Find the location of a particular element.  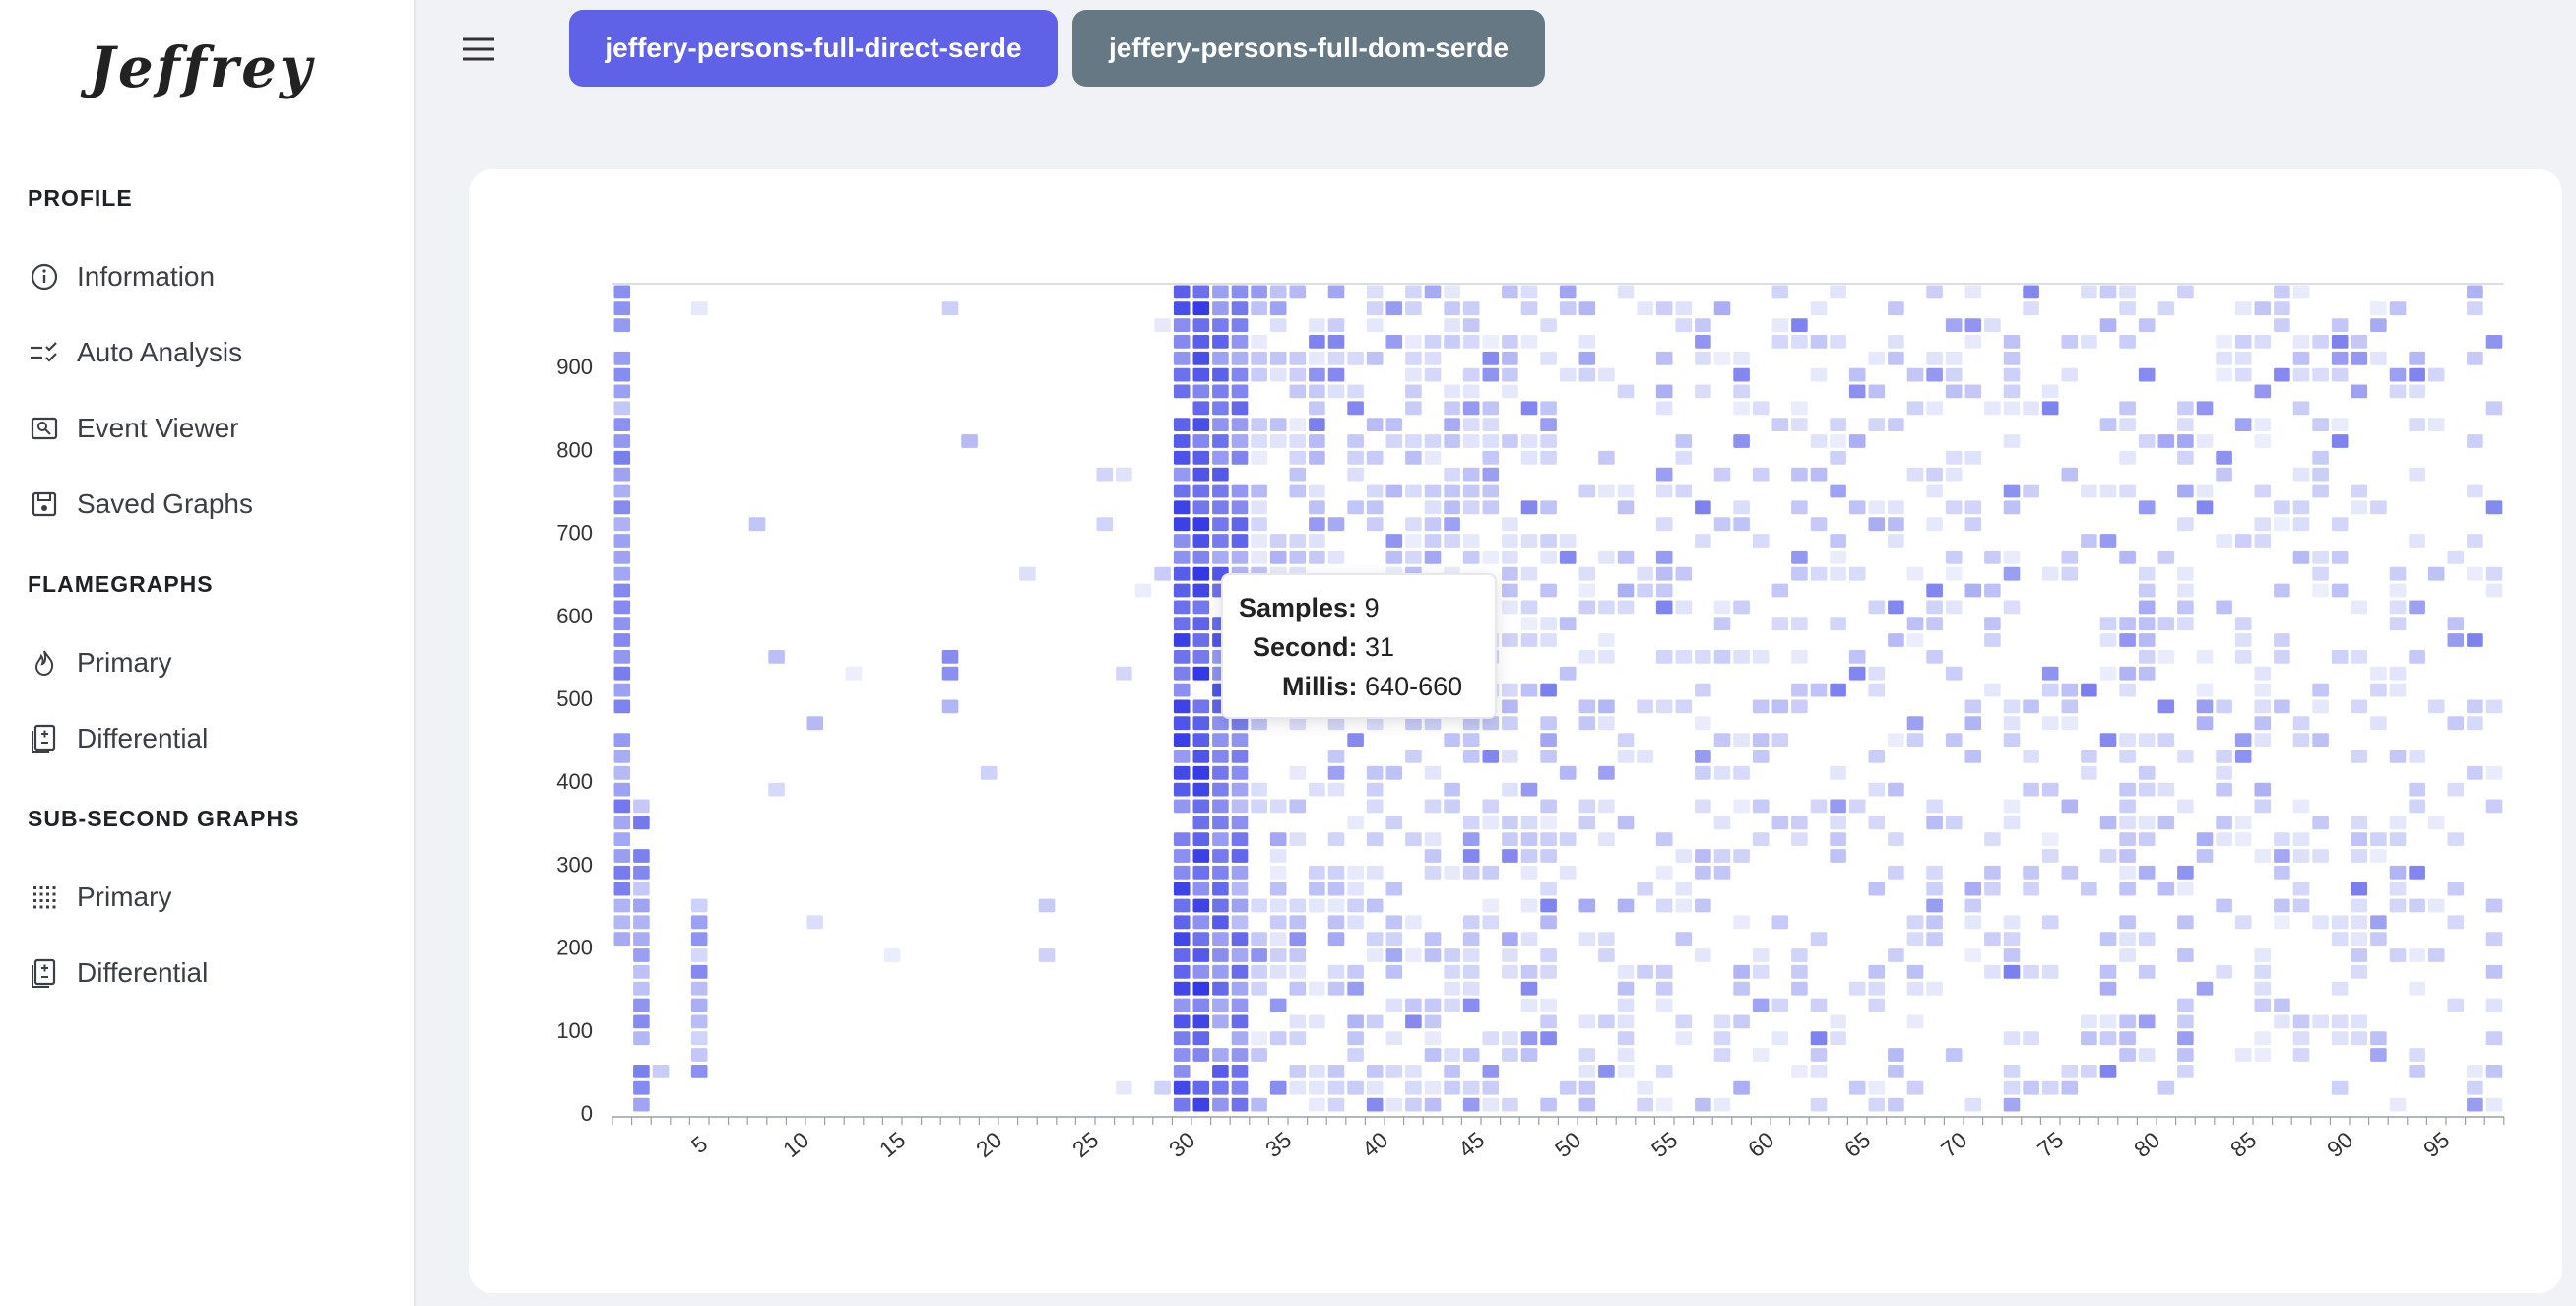

save-icon is located at coordinates (44, 505).